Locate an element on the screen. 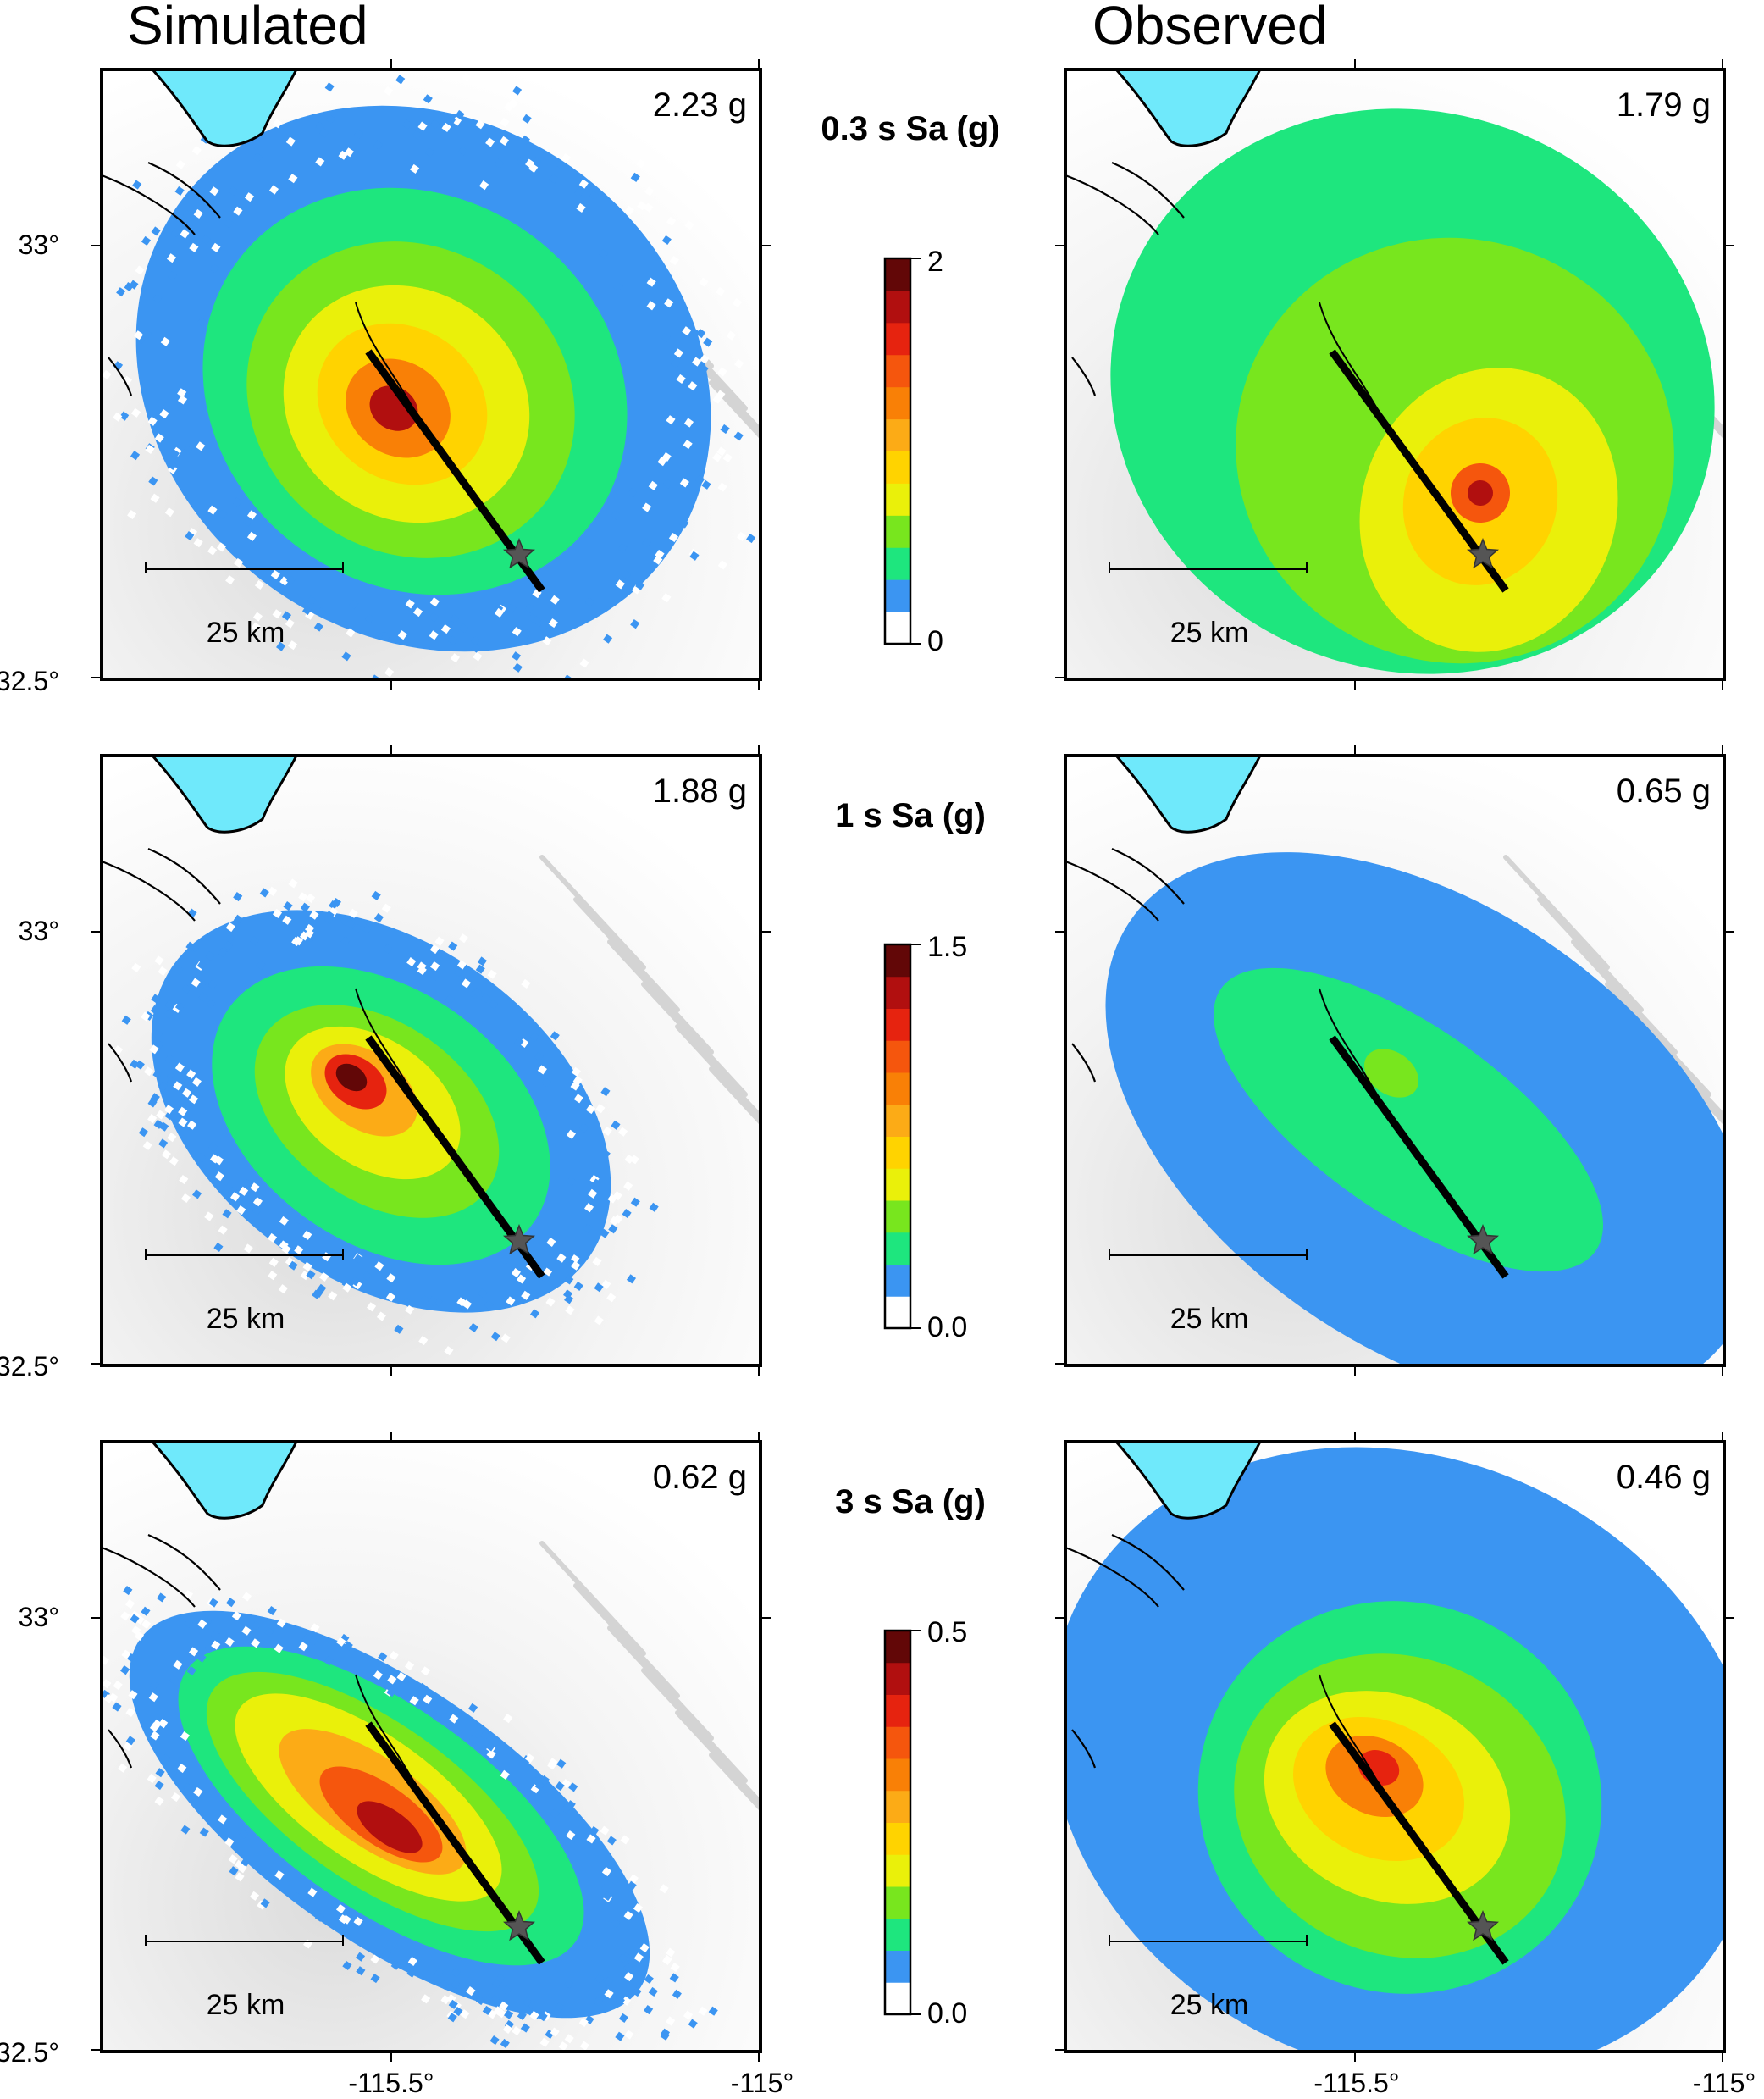 This screenshot has width=1764, height=2099. lat-label-33-row3: 33° is located at coordinates (39, 1617).